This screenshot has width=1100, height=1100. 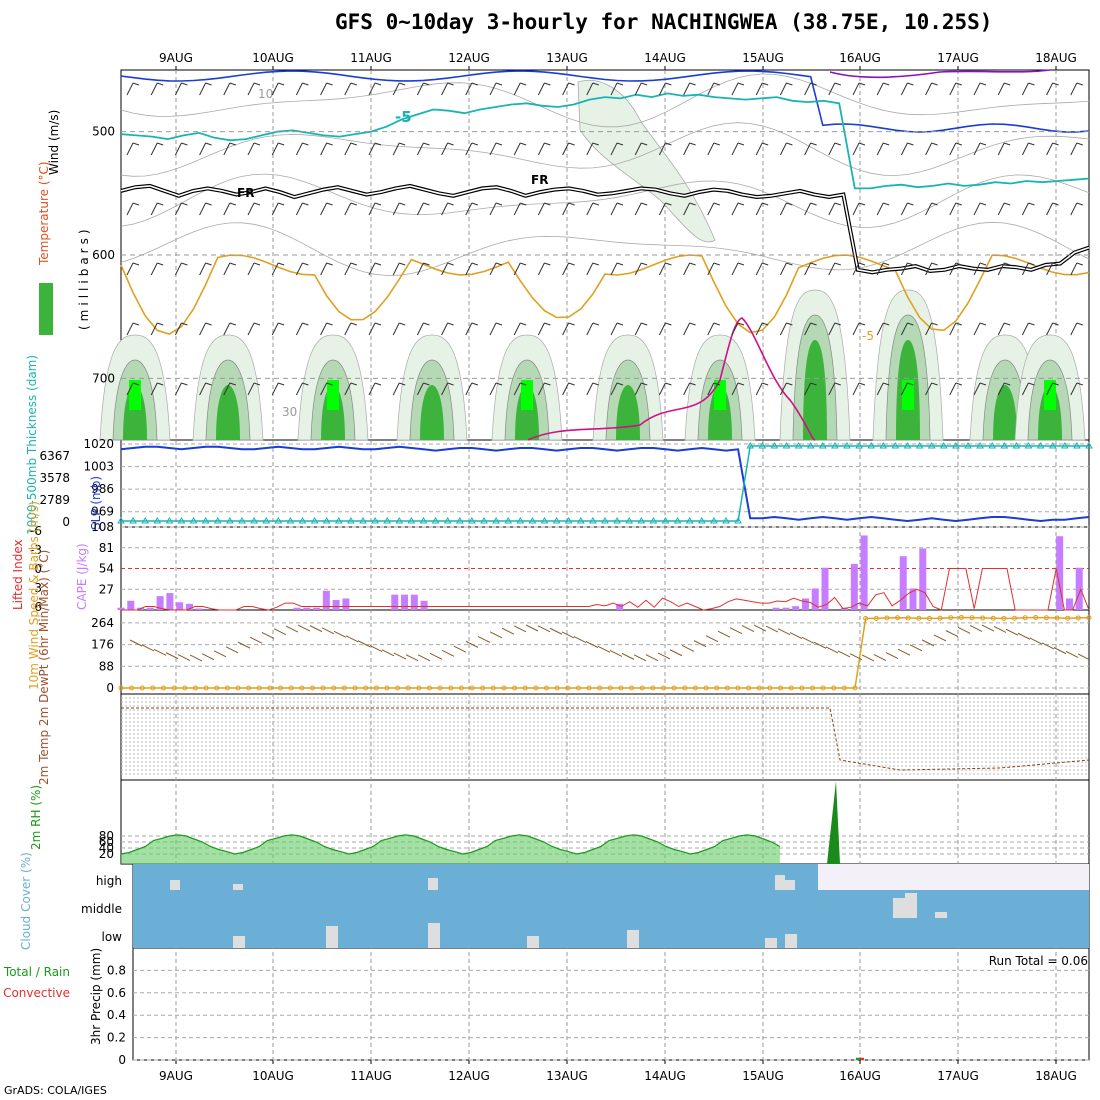 I want to click on slp-line, so click(x=605, y=484).